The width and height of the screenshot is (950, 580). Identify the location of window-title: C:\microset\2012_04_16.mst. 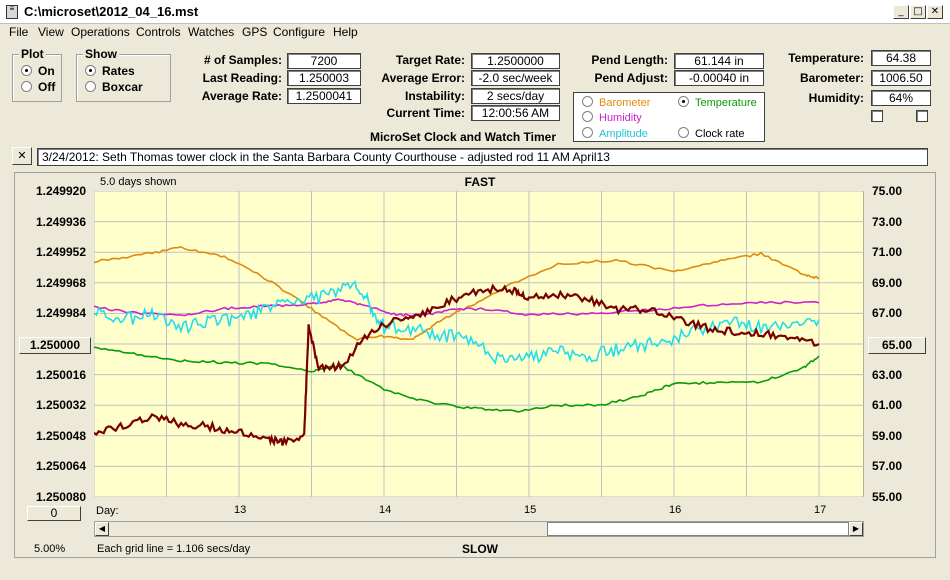
(111, 11).